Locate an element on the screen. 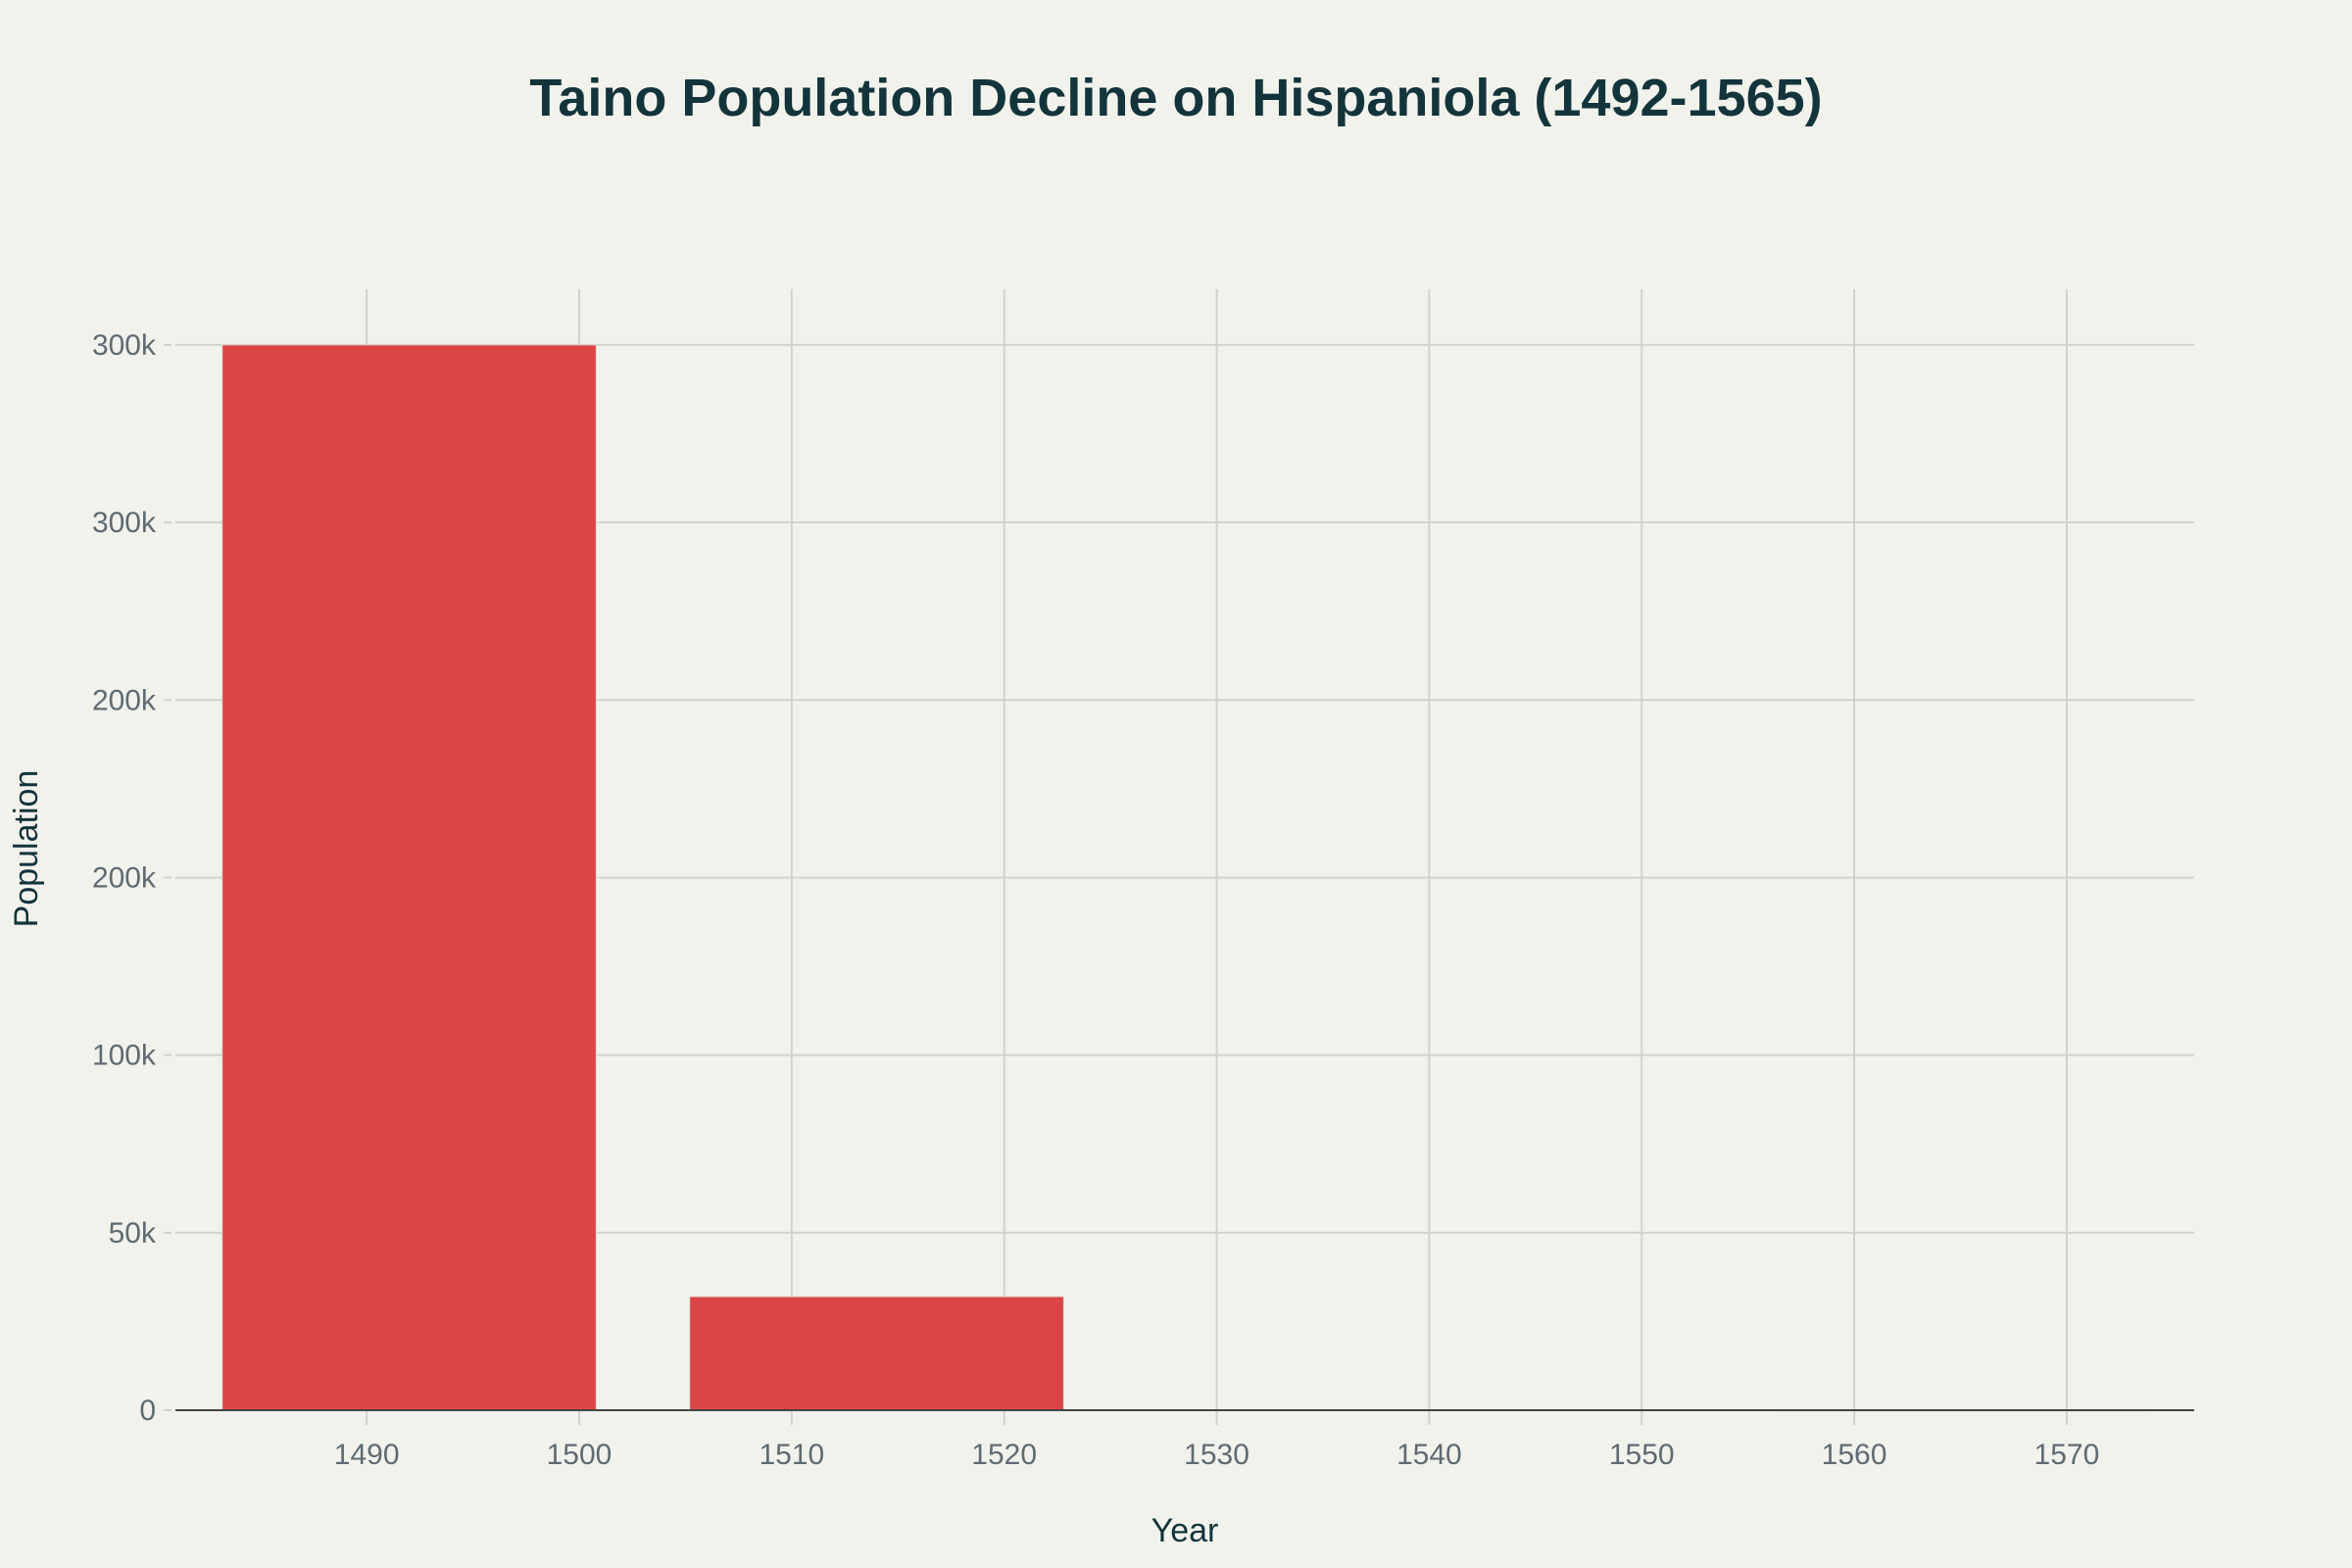 The height and width of the screenshot is (1568, 2352). x-tick-label: 1560 is located at coordinates (1854, 1455).